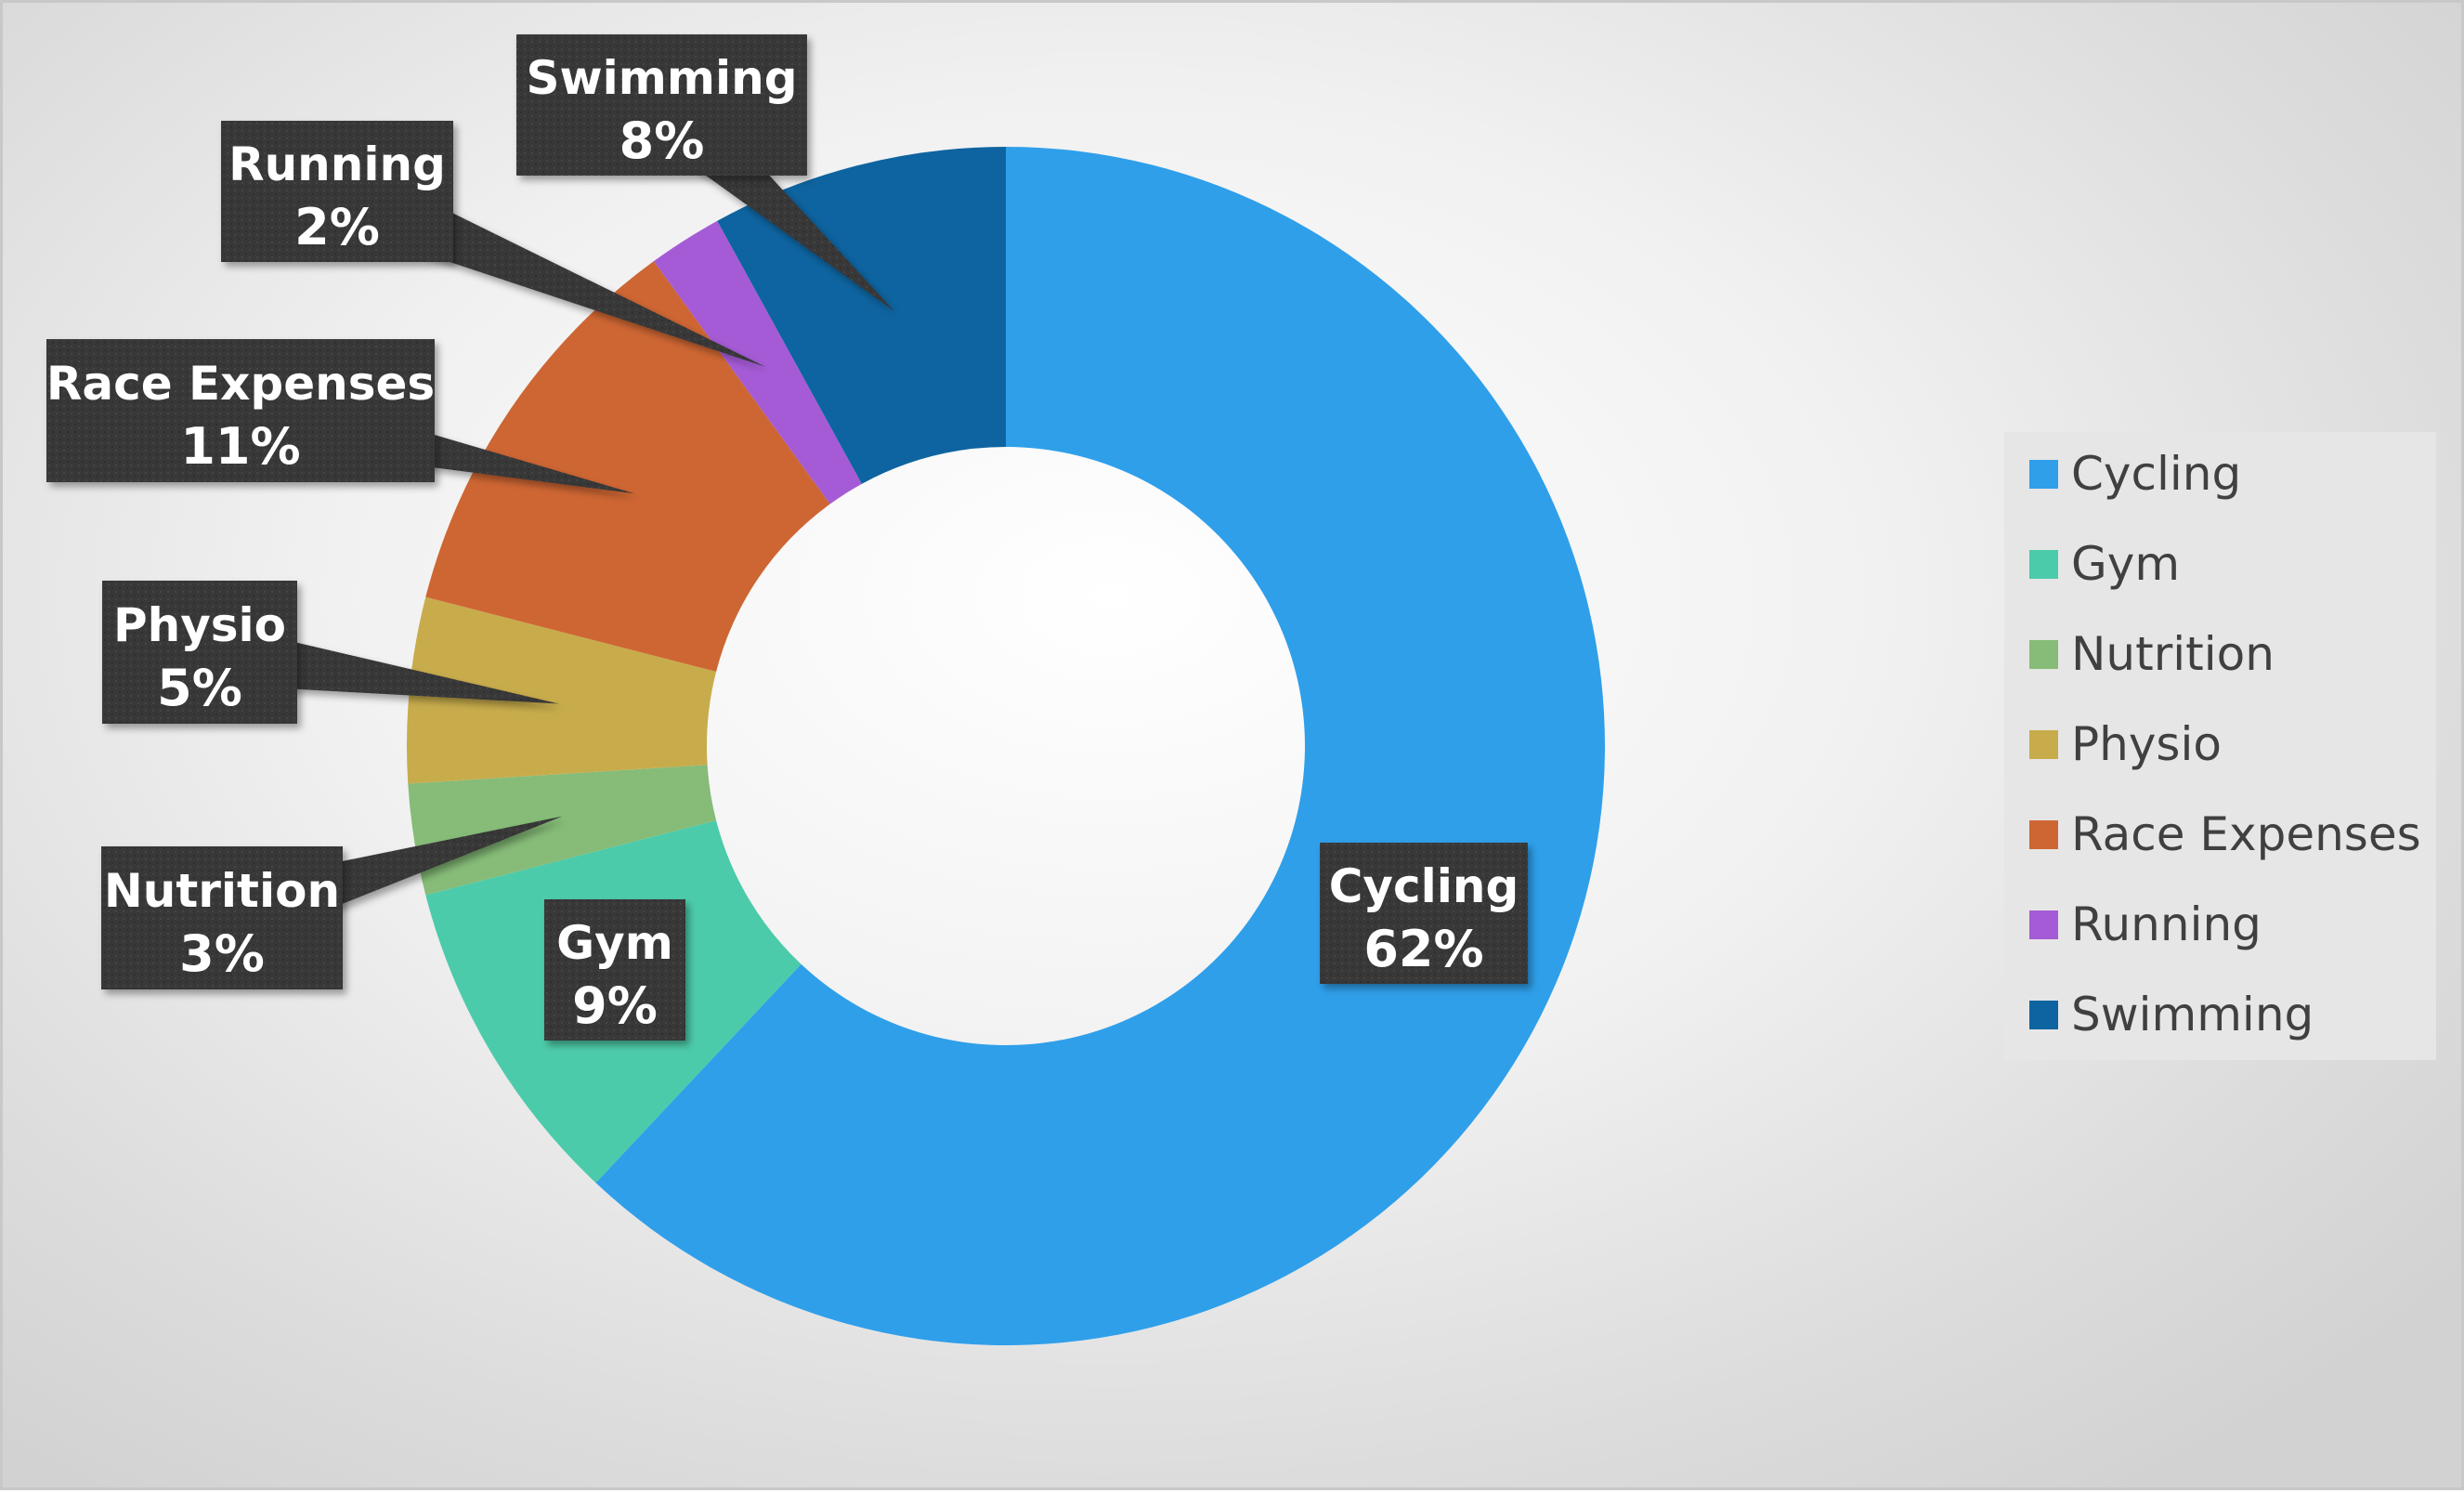 The height and width of the screenshot is (1493, 2464). Describe the element at coordinates (240, 447) in the screenshot. I see `callout-value-race-expenses: 11%` at that location.